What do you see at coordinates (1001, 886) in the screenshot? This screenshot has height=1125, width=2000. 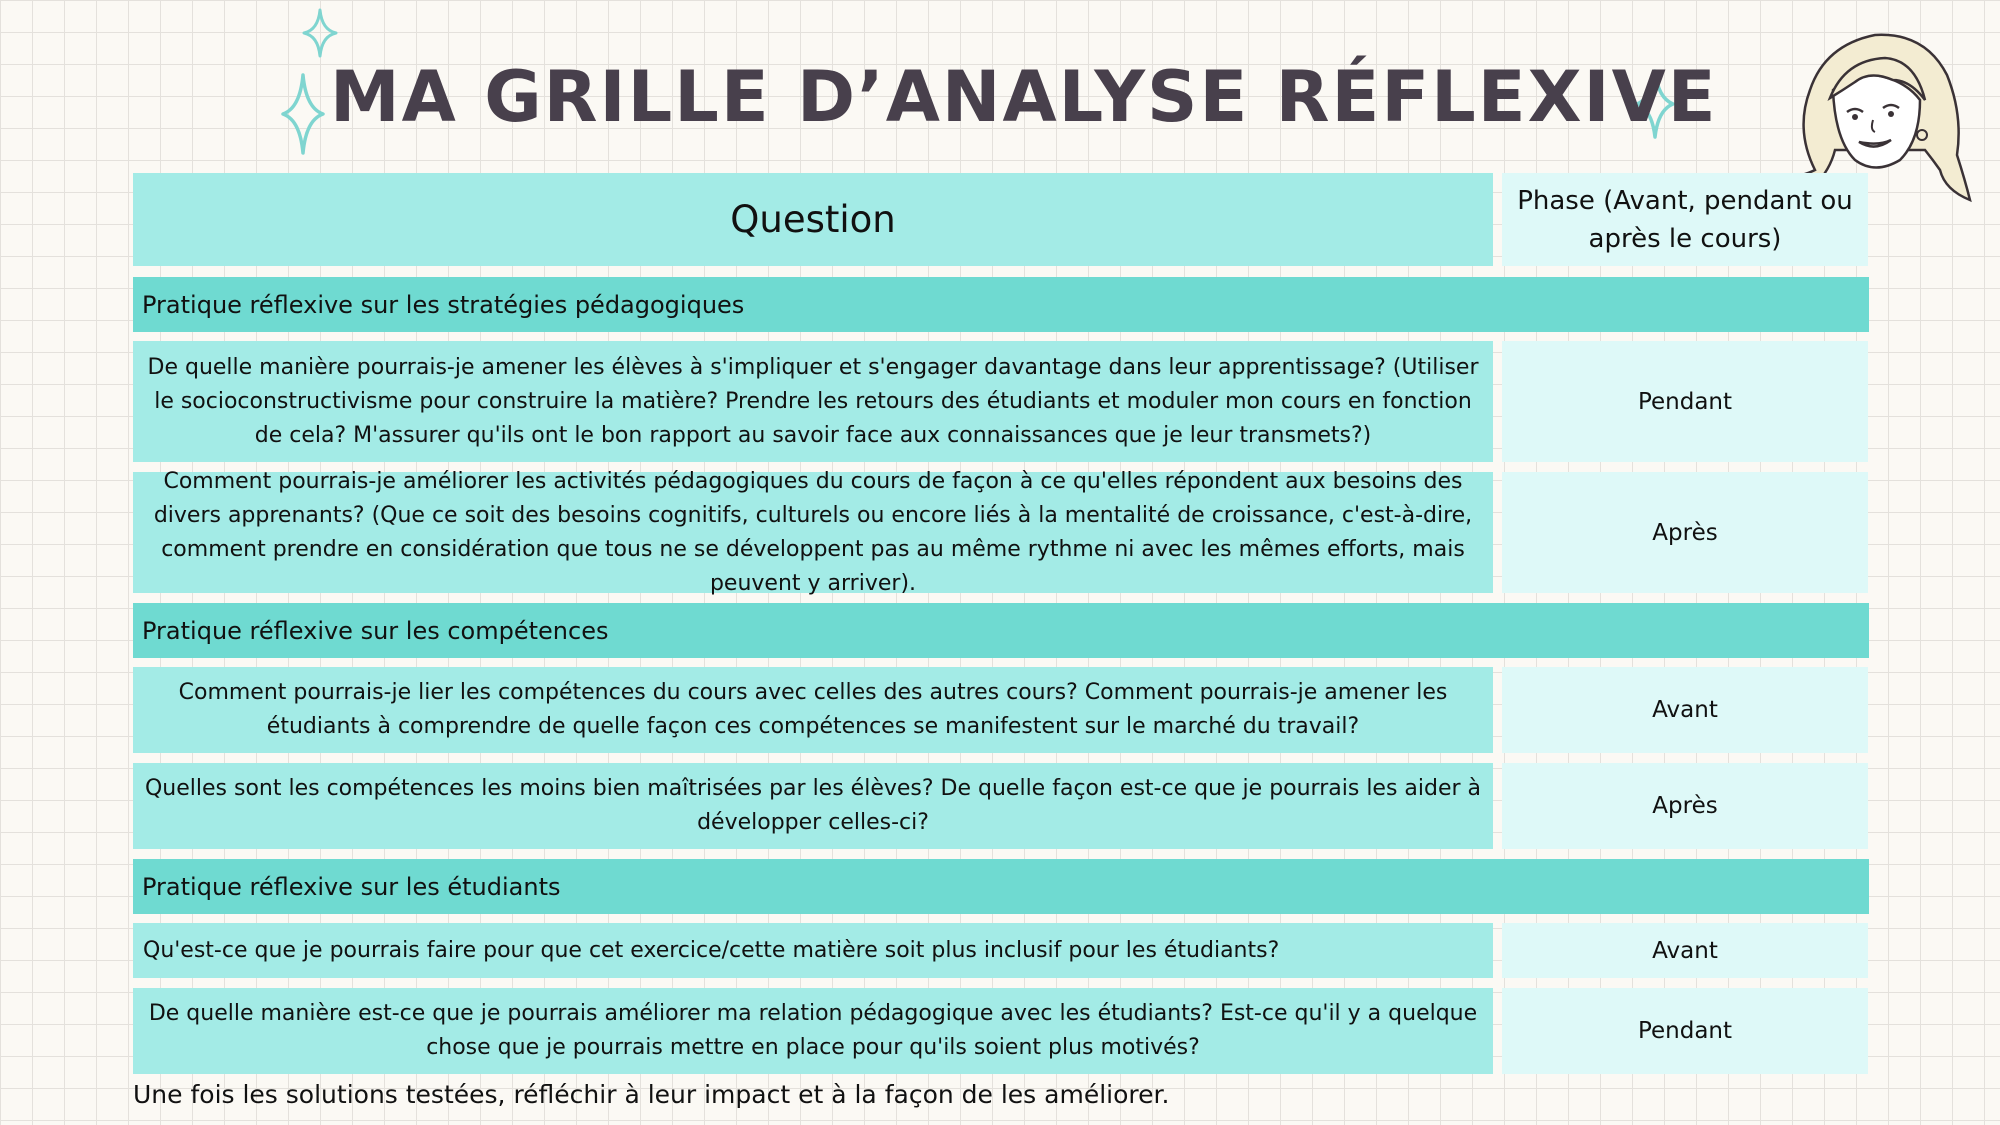 I see `section-title-etudiants: Pratique réflexive sur les étudiants` at bounding box center [1001, 886].